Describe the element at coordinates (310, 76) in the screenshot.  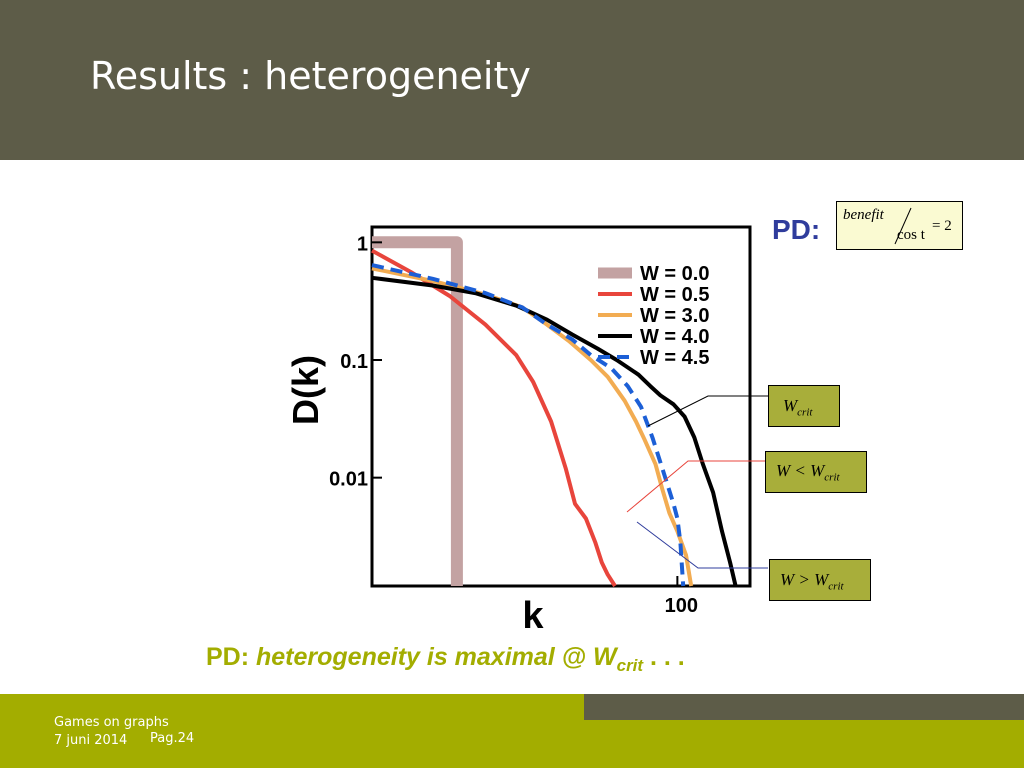
I see `slide-title: Results : heterogeneity` at that location.